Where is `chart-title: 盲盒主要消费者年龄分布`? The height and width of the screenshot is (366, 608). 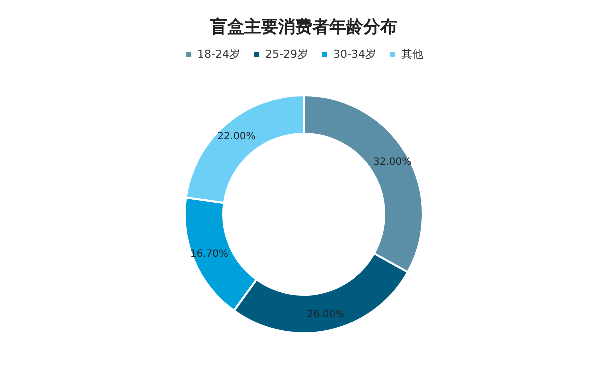
chart-title: 盲盒主要消费者年龄分布 is located at coordinates (304, 27).